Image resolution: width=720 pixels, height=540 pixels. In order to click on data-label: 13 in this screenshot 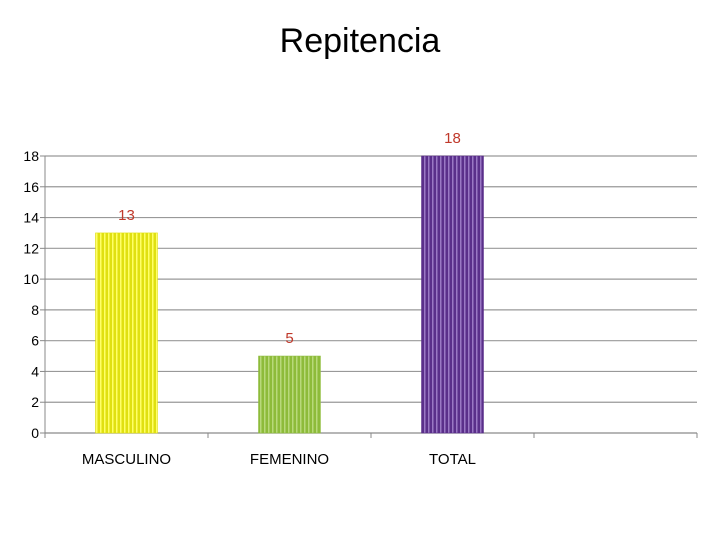, I will do `click(126, 215)`.